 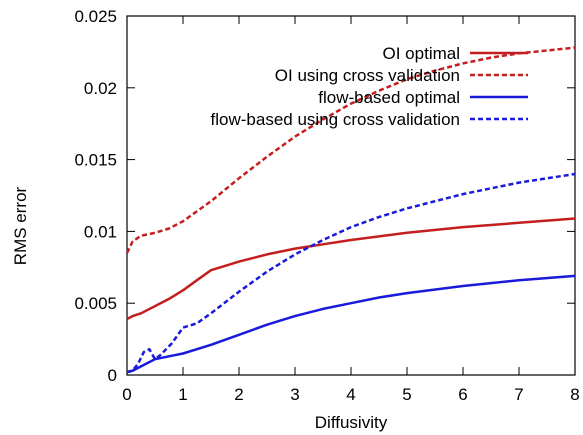 I want to click on legend-label: flow-based using cross validation, so click(x=335, y=119).